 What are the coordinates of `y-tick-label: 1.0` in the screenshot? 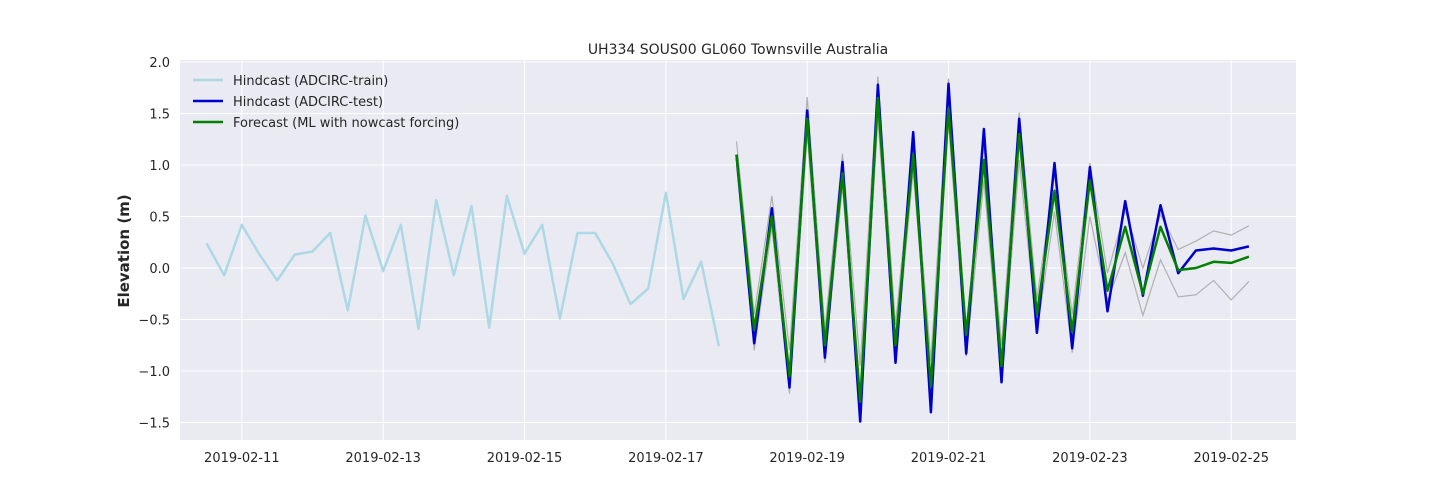 It's located at (159, 166).